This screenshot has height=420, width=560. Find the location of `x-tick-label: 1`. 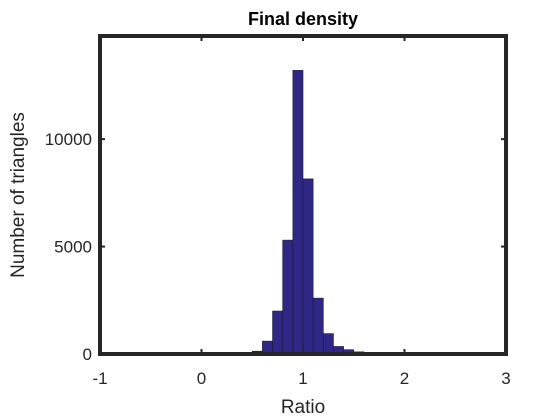

x-tick-label: 1 is located at coordinates (302, 378).